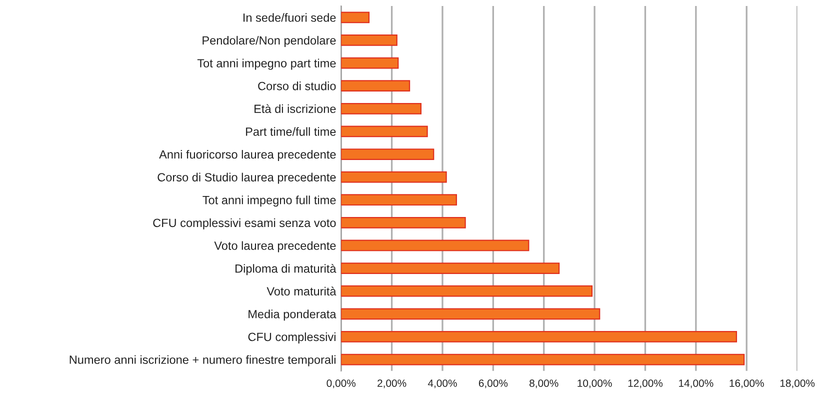 Image resolution: width=834 pixels, height=401 pixels. What do you see at coordinates (747, 384) in the screenshot?
I see `x-tick-label: 16,00%` at bounding box center [747, 384].